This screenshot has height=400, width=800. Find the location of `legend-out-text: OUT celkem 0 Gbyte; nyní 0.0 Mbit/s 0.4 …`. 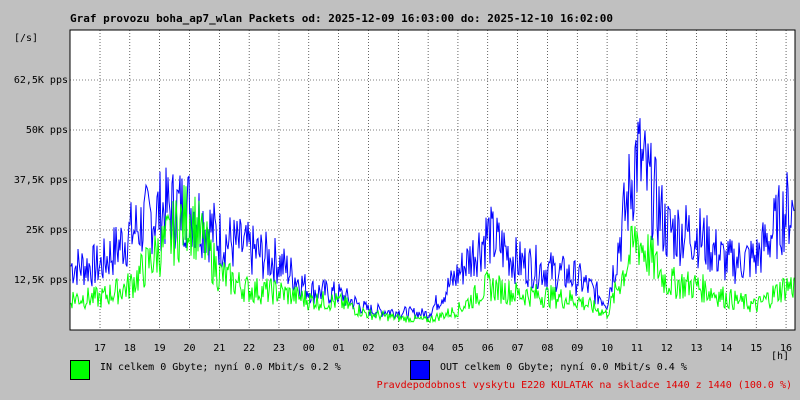

legend-out-text: OUT celkem 0 Gbyte; nyní 0.0 Mbit/s 0.4 … is located at coordinates (563, 367).